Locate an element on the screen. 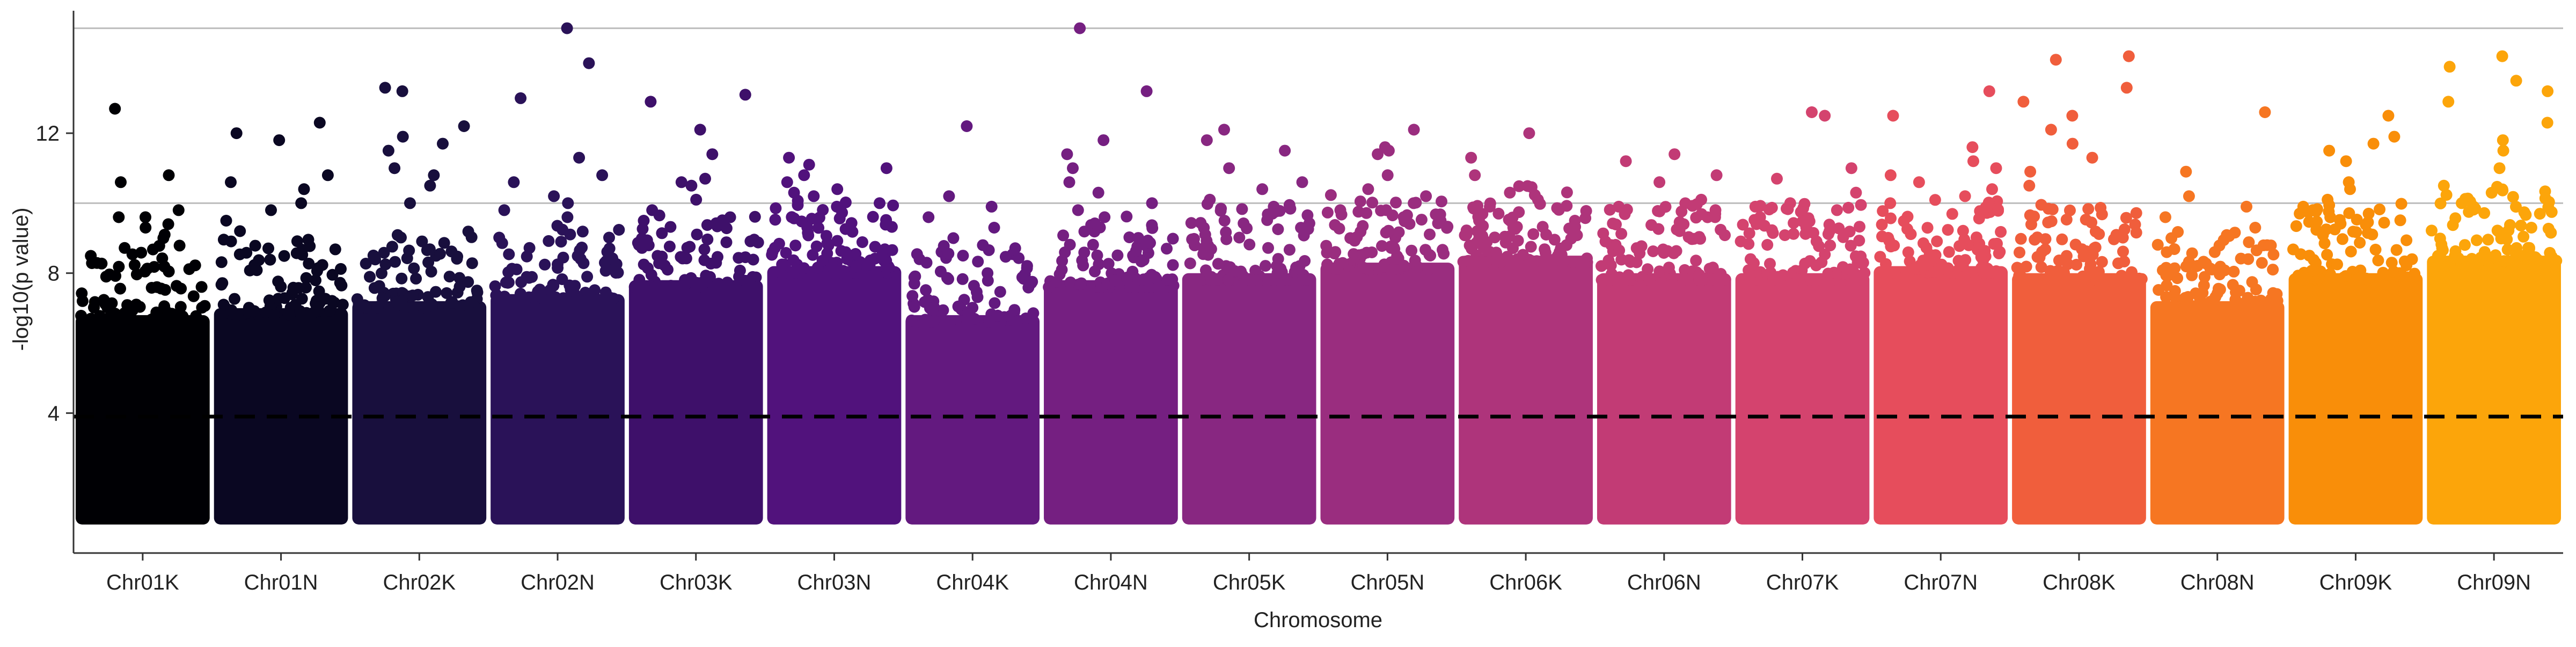 The image size is (2576, 647). chromosome-group-chr09n is located at coordinates (2494, 287).